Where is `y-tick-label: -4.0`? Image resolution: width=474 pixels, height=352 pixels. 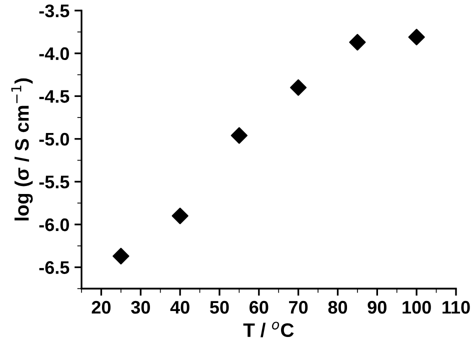
y-tick-label: -4.0 is located at coordinates (54, 53).